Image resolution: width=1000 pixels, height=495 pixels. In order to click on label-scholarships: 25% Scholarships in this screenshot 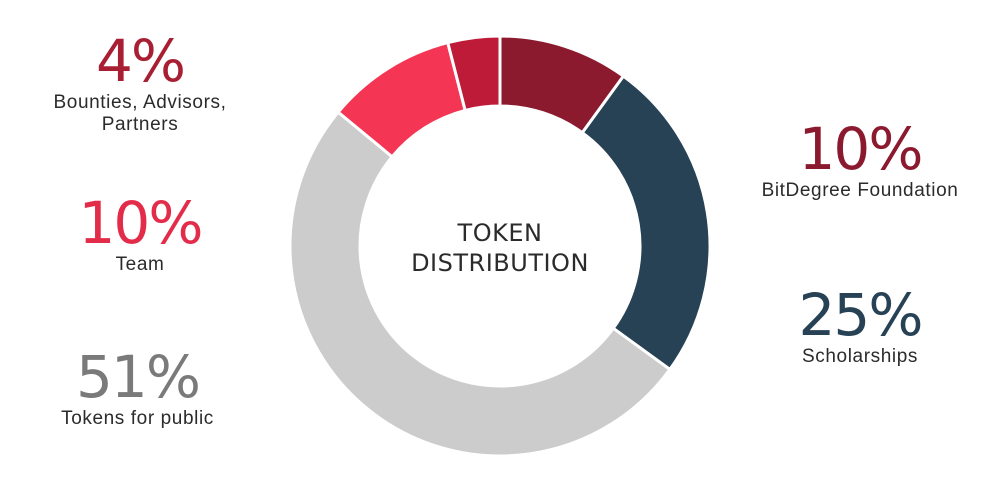, I will do `click(860, 326)`.